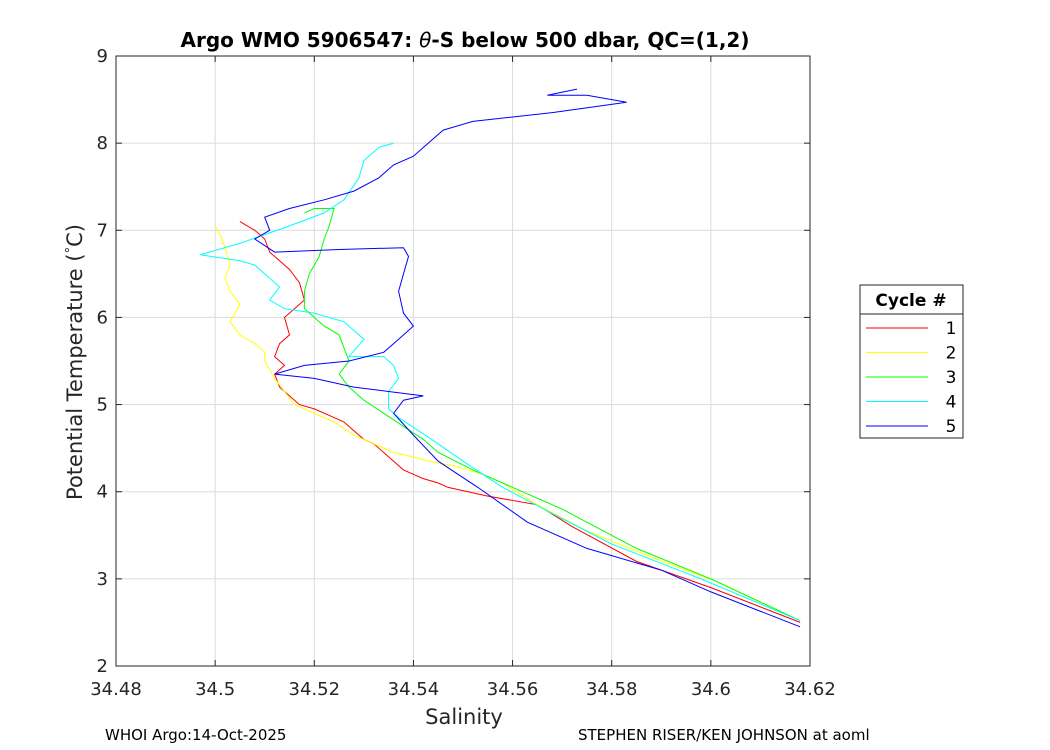 The width and height of the screenshot is (1050, 750). I want to click on y-tick-label: 3, so click(102, 579).